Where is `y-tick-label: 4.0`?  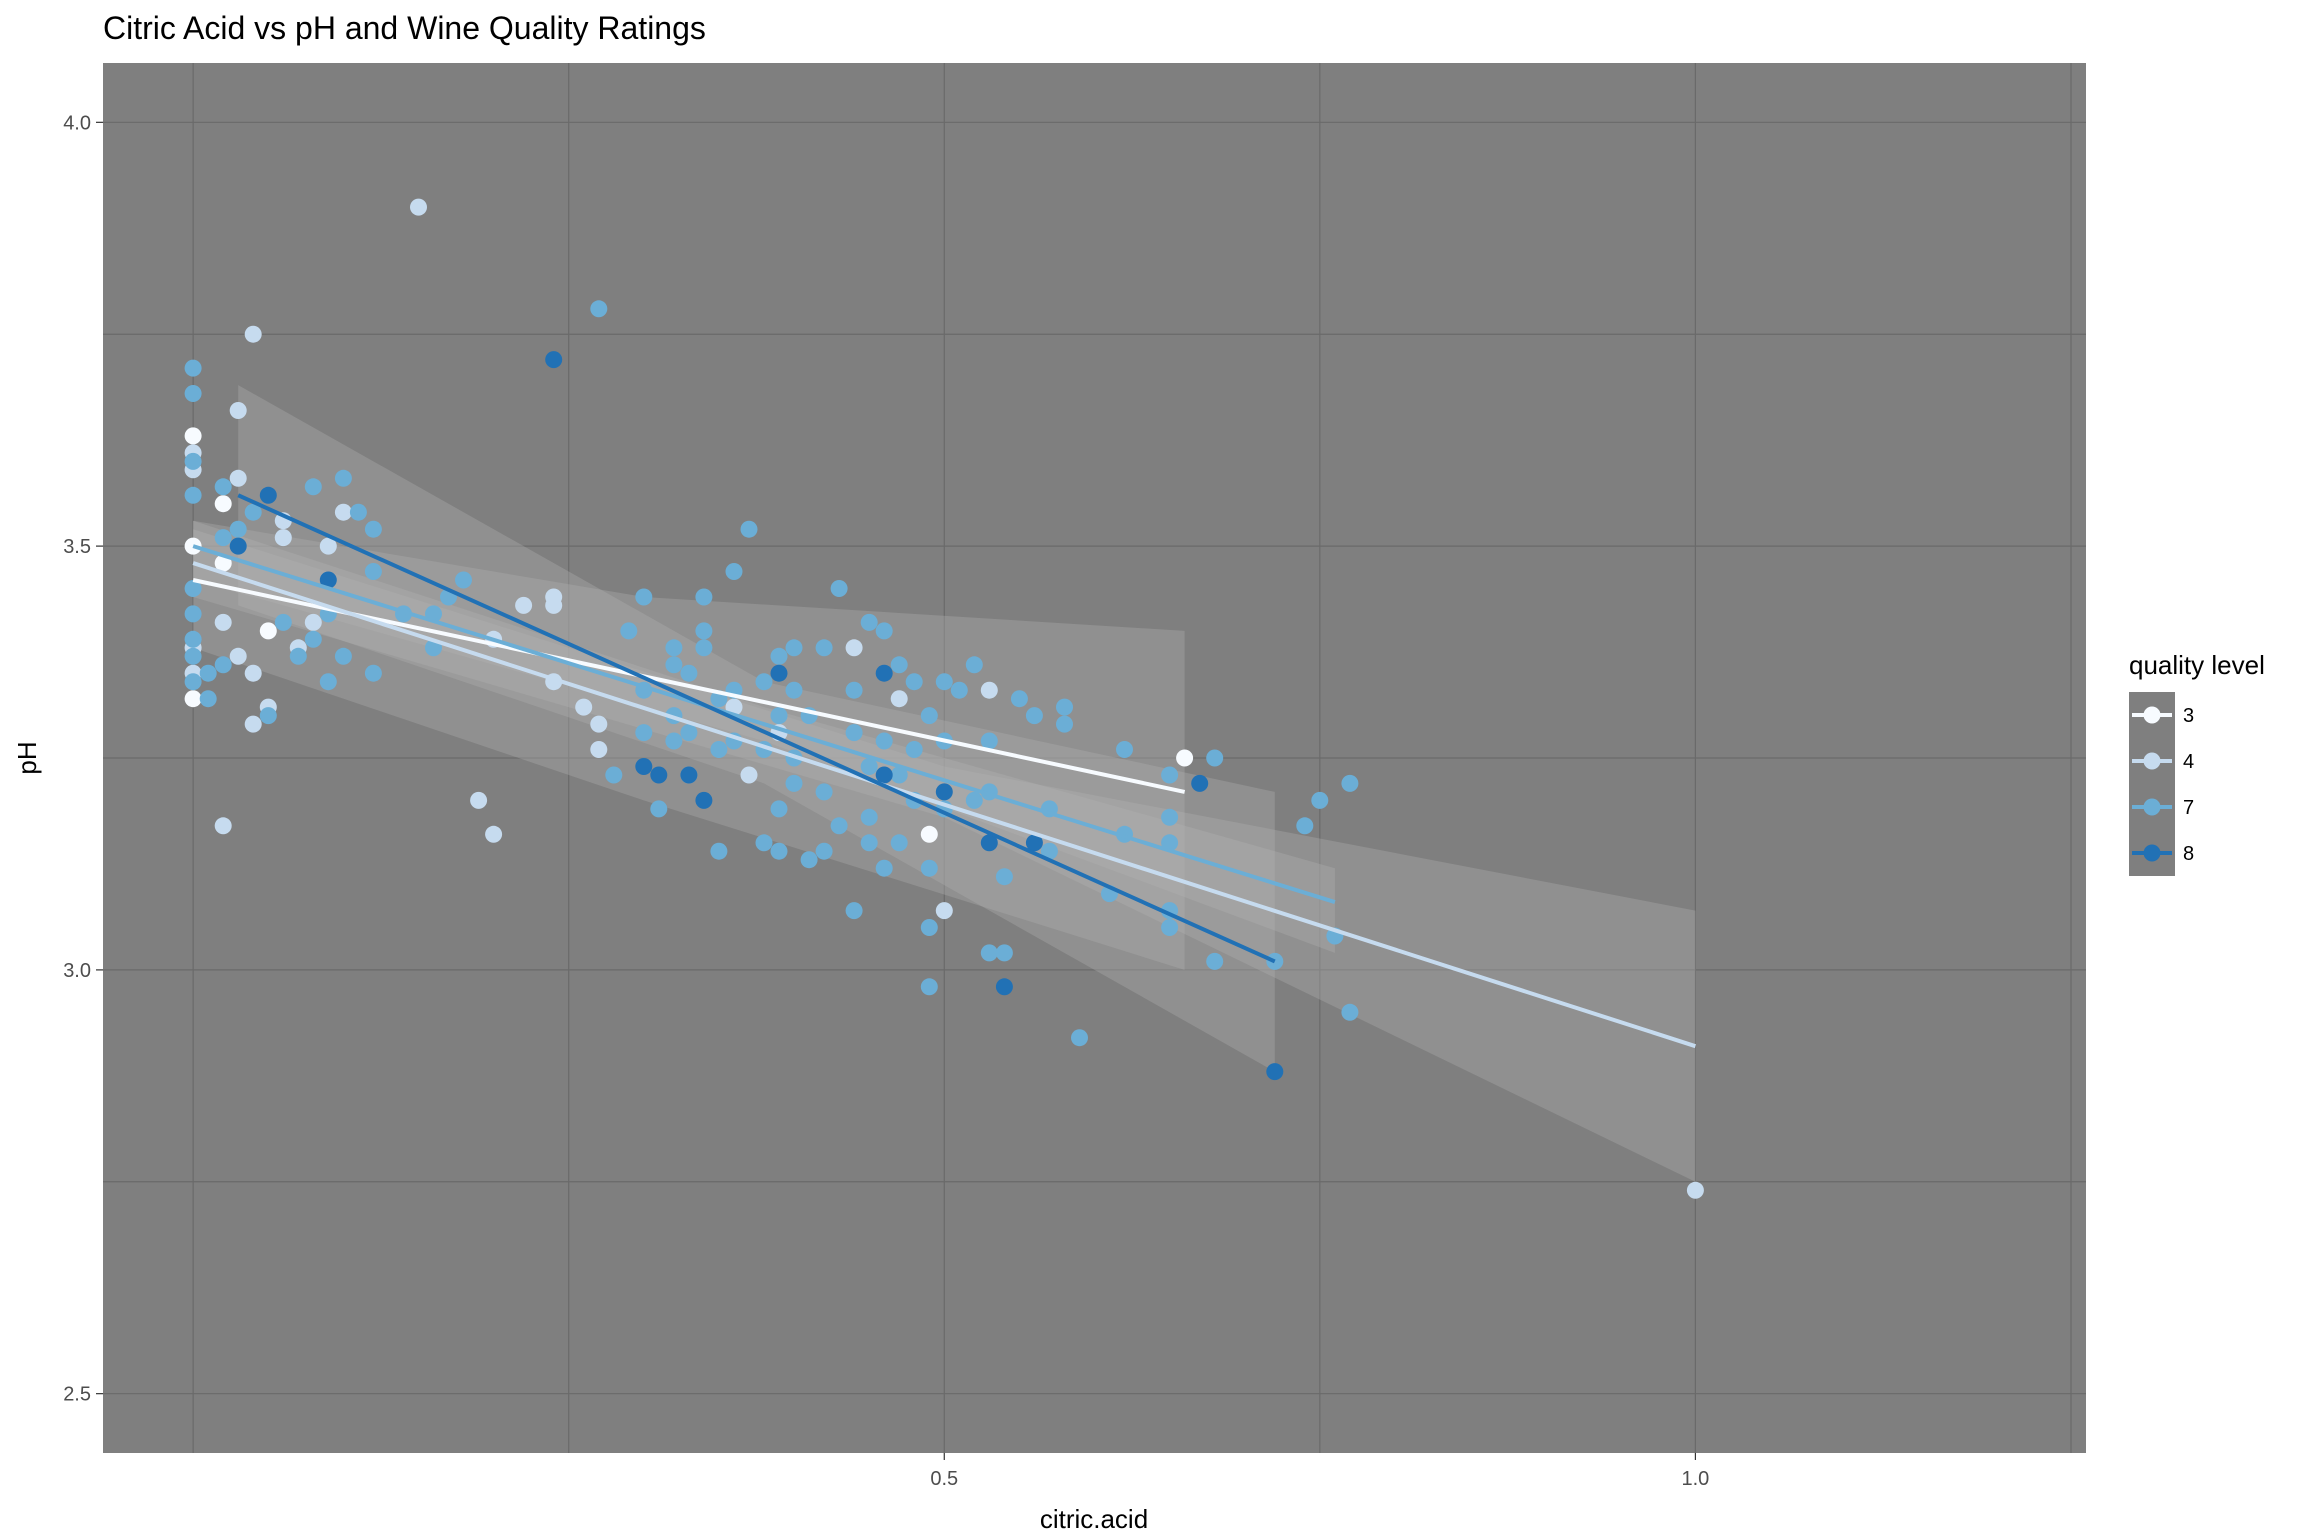
y-tick-label: 4.0 is located at coordinates (77, 123).